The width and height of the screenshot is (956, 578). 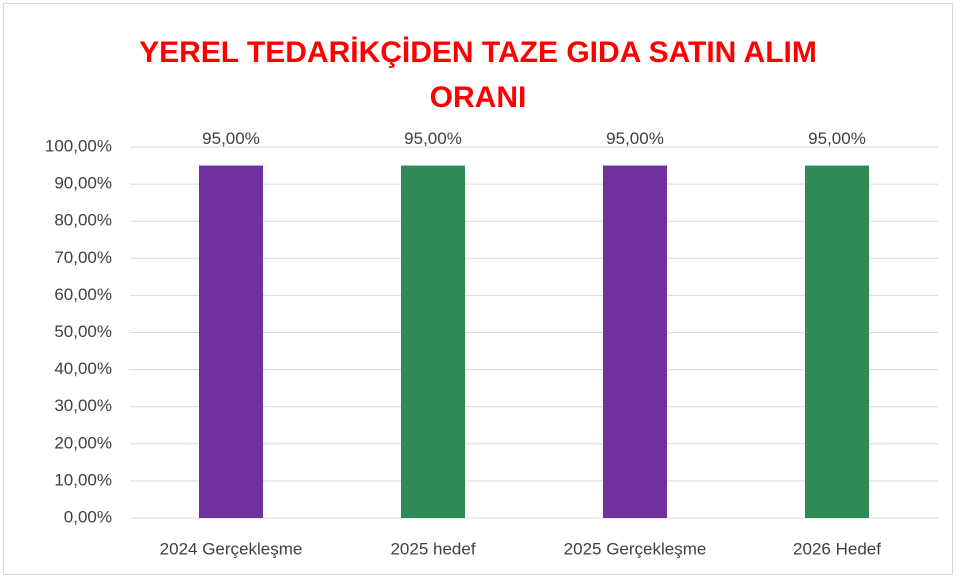 What do you see at coordinates (83, 368) in the screenshot?
I see `y-tick-label: 40,00%` at bounding box center [83, 368].